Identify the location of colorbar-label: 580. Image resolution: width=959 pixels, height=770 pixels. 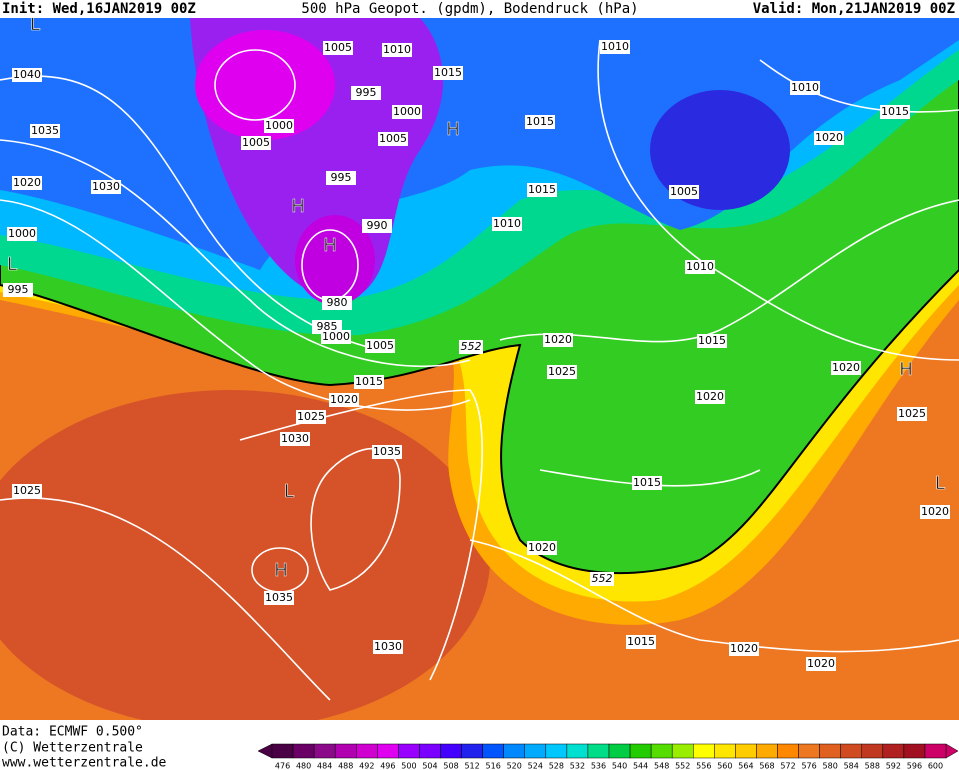
(830, 766).